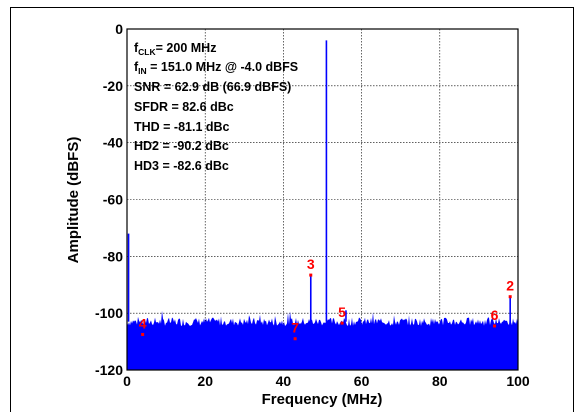 The width and height of the screenshot is (585, 412). I want to click on y-tick-label: 0, so click(119, 29).